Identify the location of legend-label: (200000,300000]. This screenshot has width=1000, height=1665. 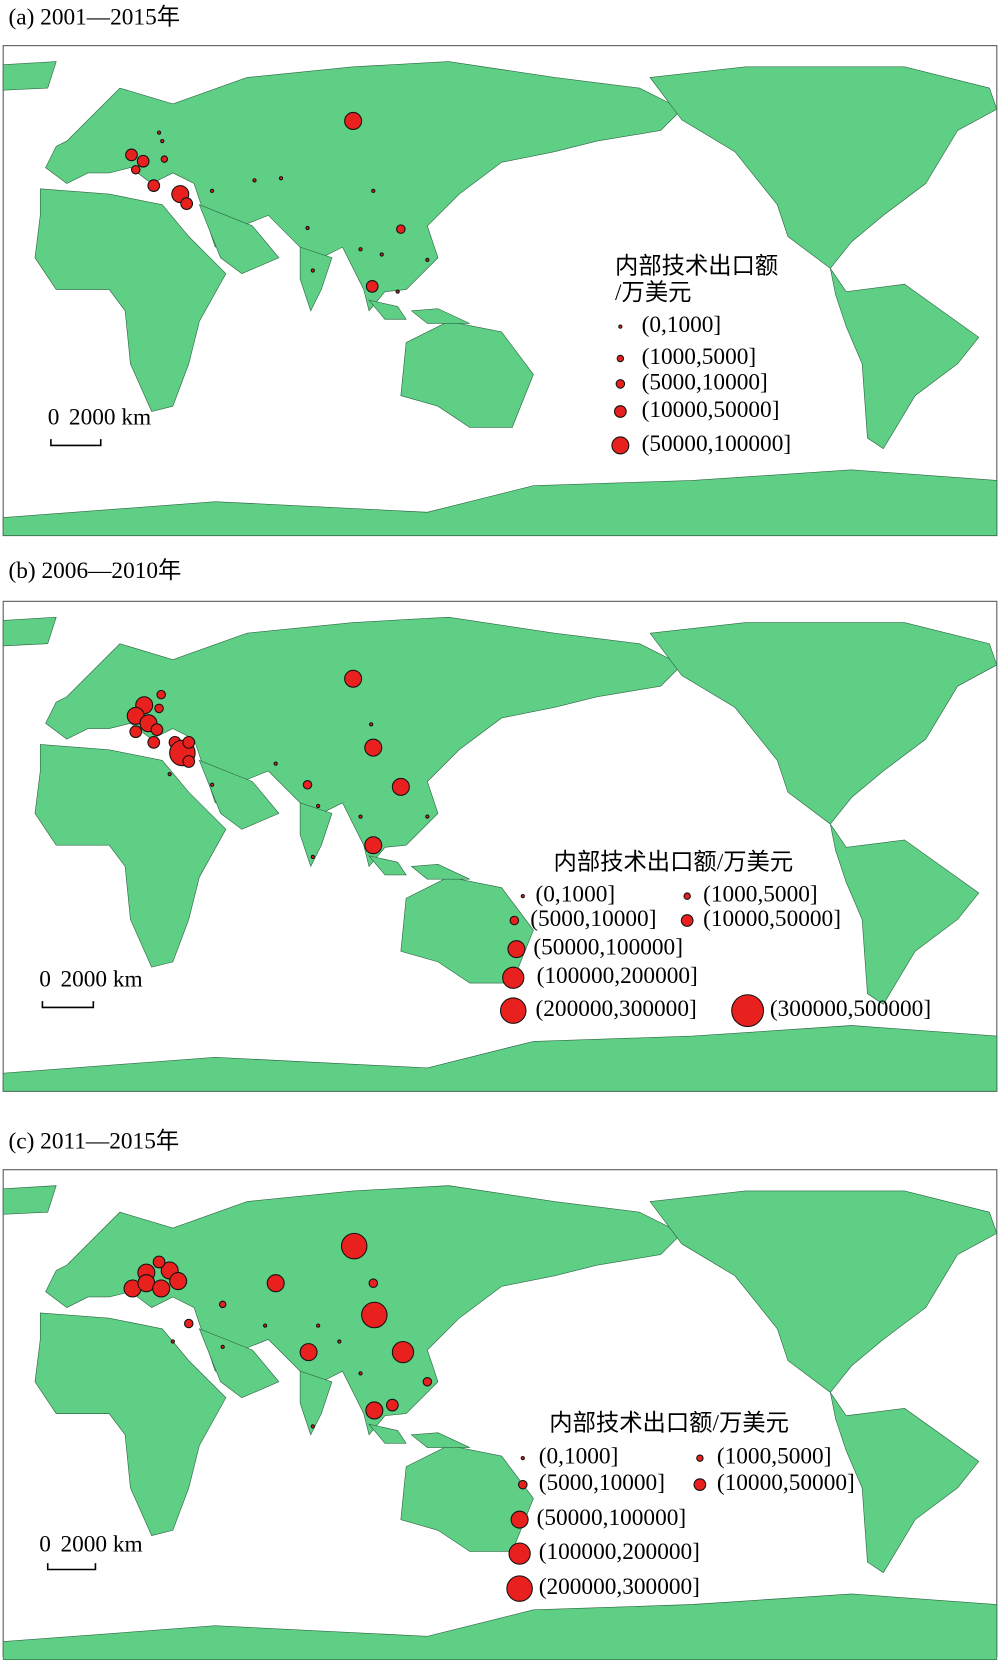
(616, 1009).